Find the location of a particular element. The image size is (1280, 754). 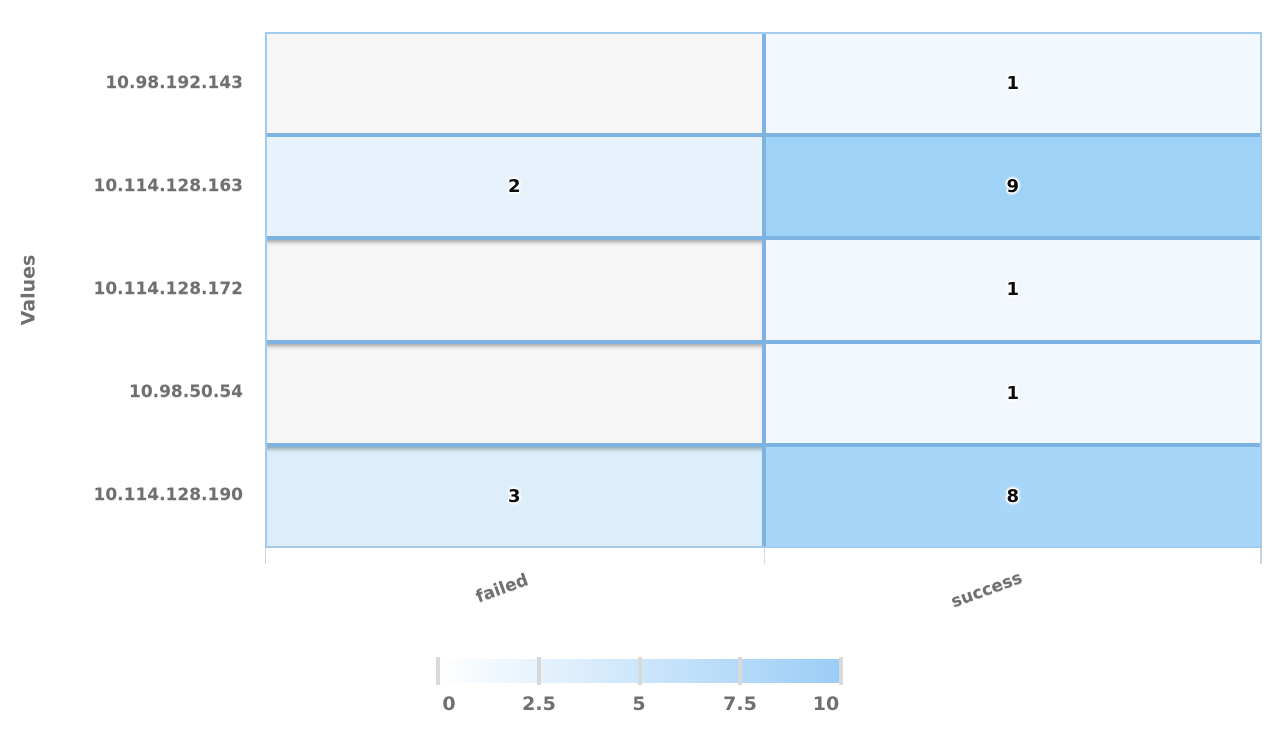

color-legend: 0 2.5 5 7.5 10 is located at coordinates (639, 686).